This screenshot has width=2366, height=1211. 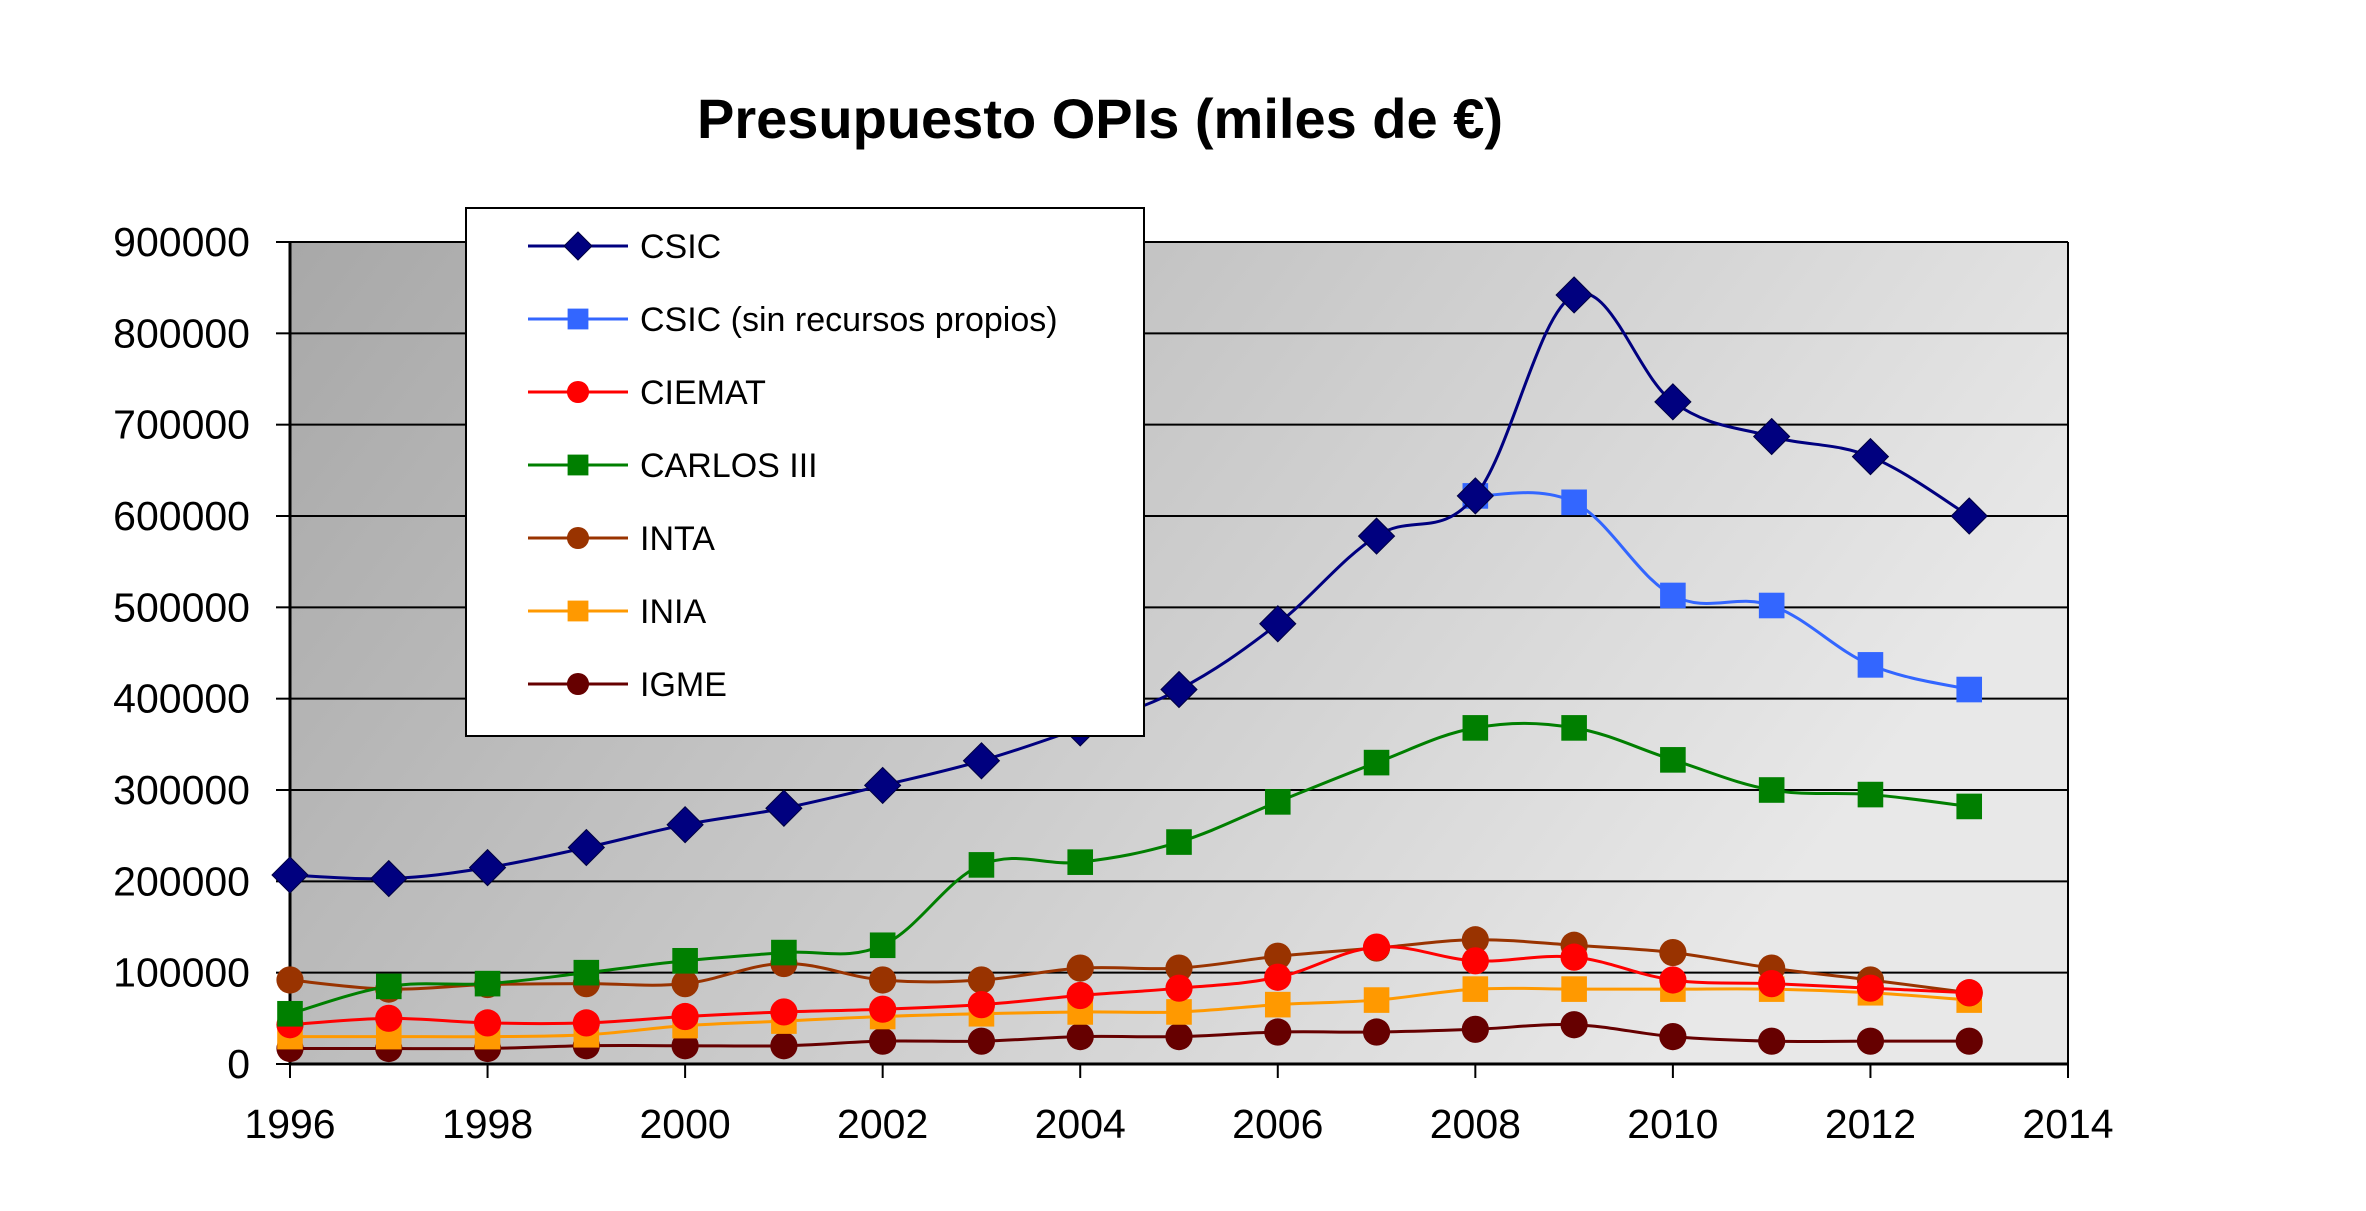 I want to click on x-tick-label: 2008, so click(x=1475, y=1124).